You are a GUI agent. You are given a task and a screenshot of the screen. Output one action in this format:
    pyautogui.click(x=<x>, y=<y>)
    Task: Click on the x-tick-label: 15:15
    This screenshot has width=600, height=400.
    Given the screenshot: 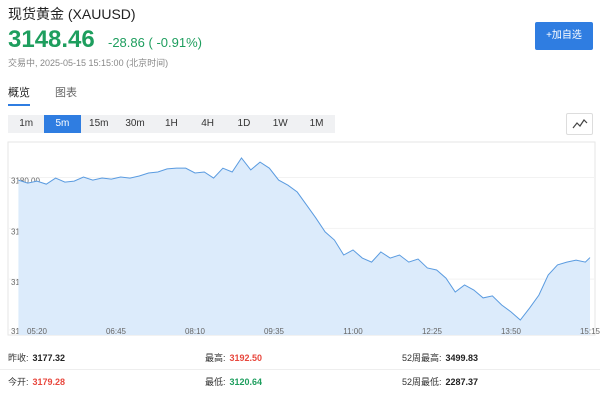 What is the action you would take?
    pyautogui.click(x=590, y=331)
    